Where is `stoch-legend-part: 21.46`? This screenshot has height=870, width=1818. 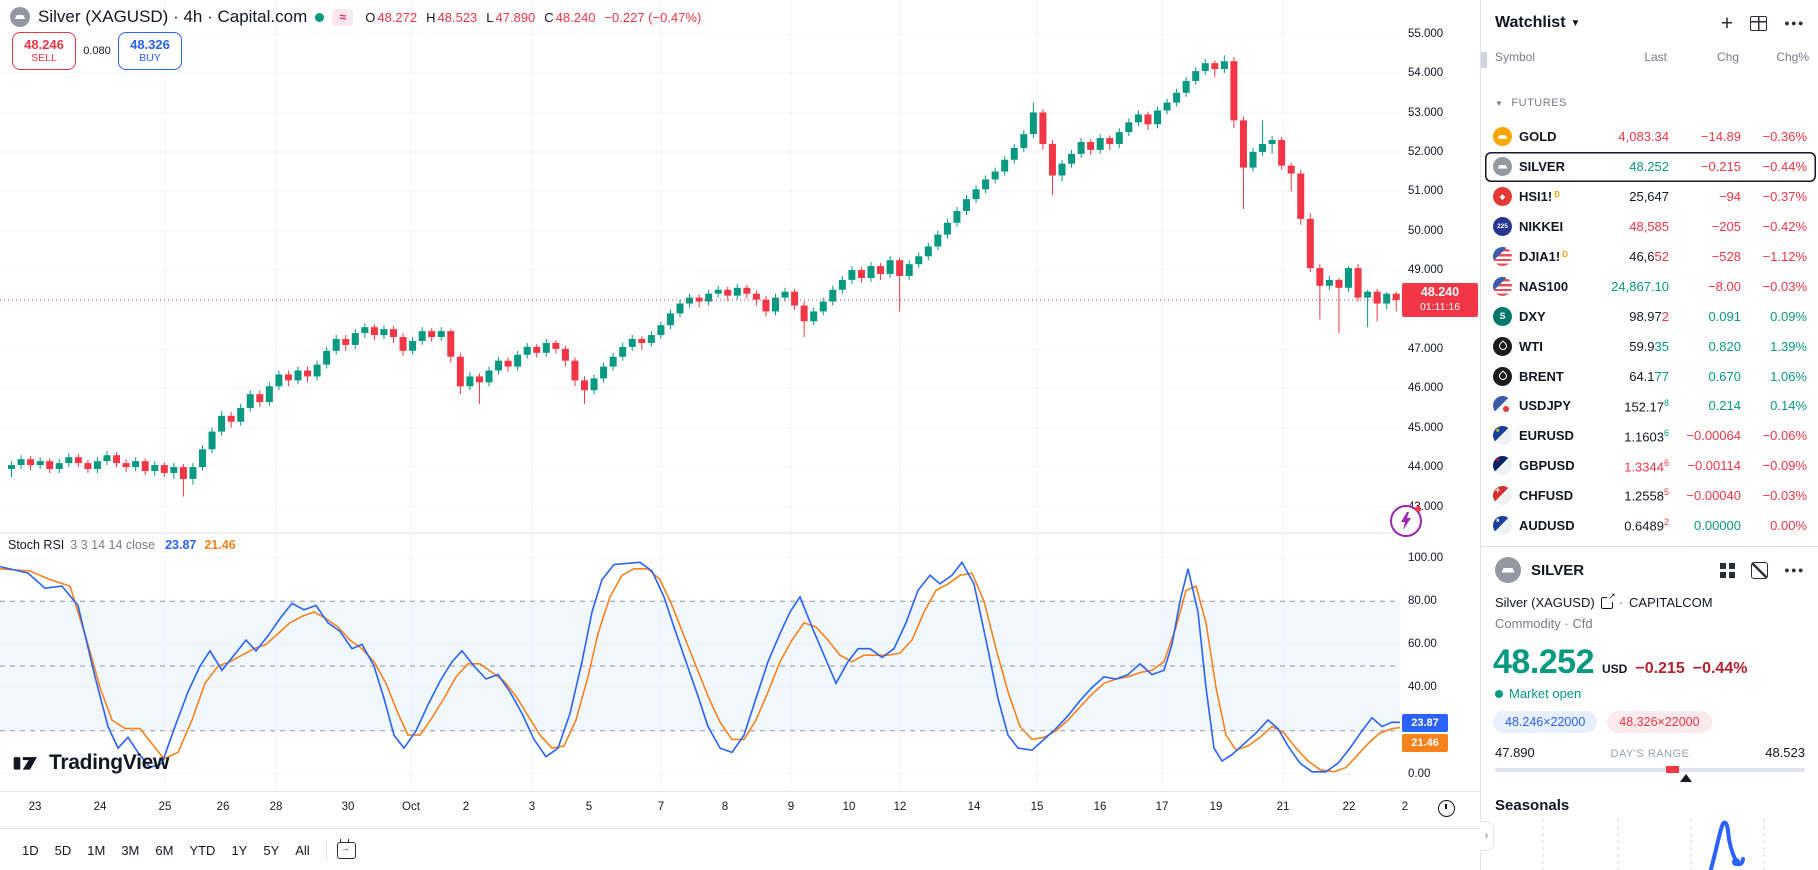
stoch-legend-part: 21.46 is located at coordinates (220, 545).